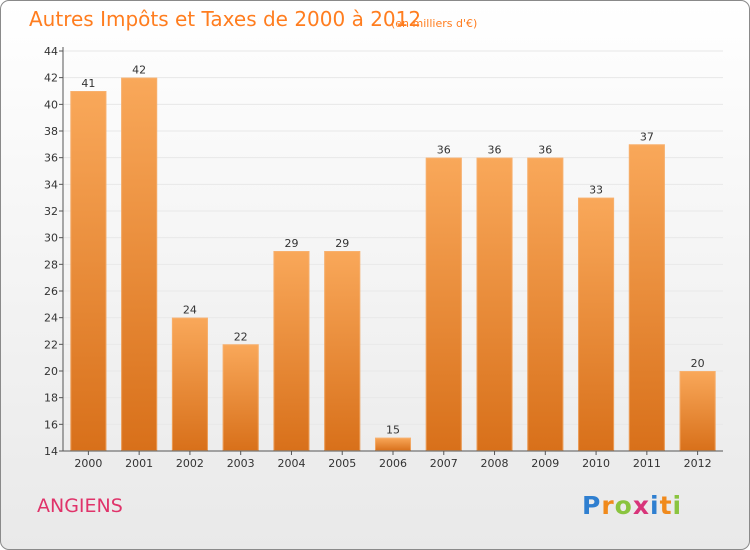  Describe the element at coordinates (393, 463) in the screenshot. I see `x-tick-label: 2006` at that location.